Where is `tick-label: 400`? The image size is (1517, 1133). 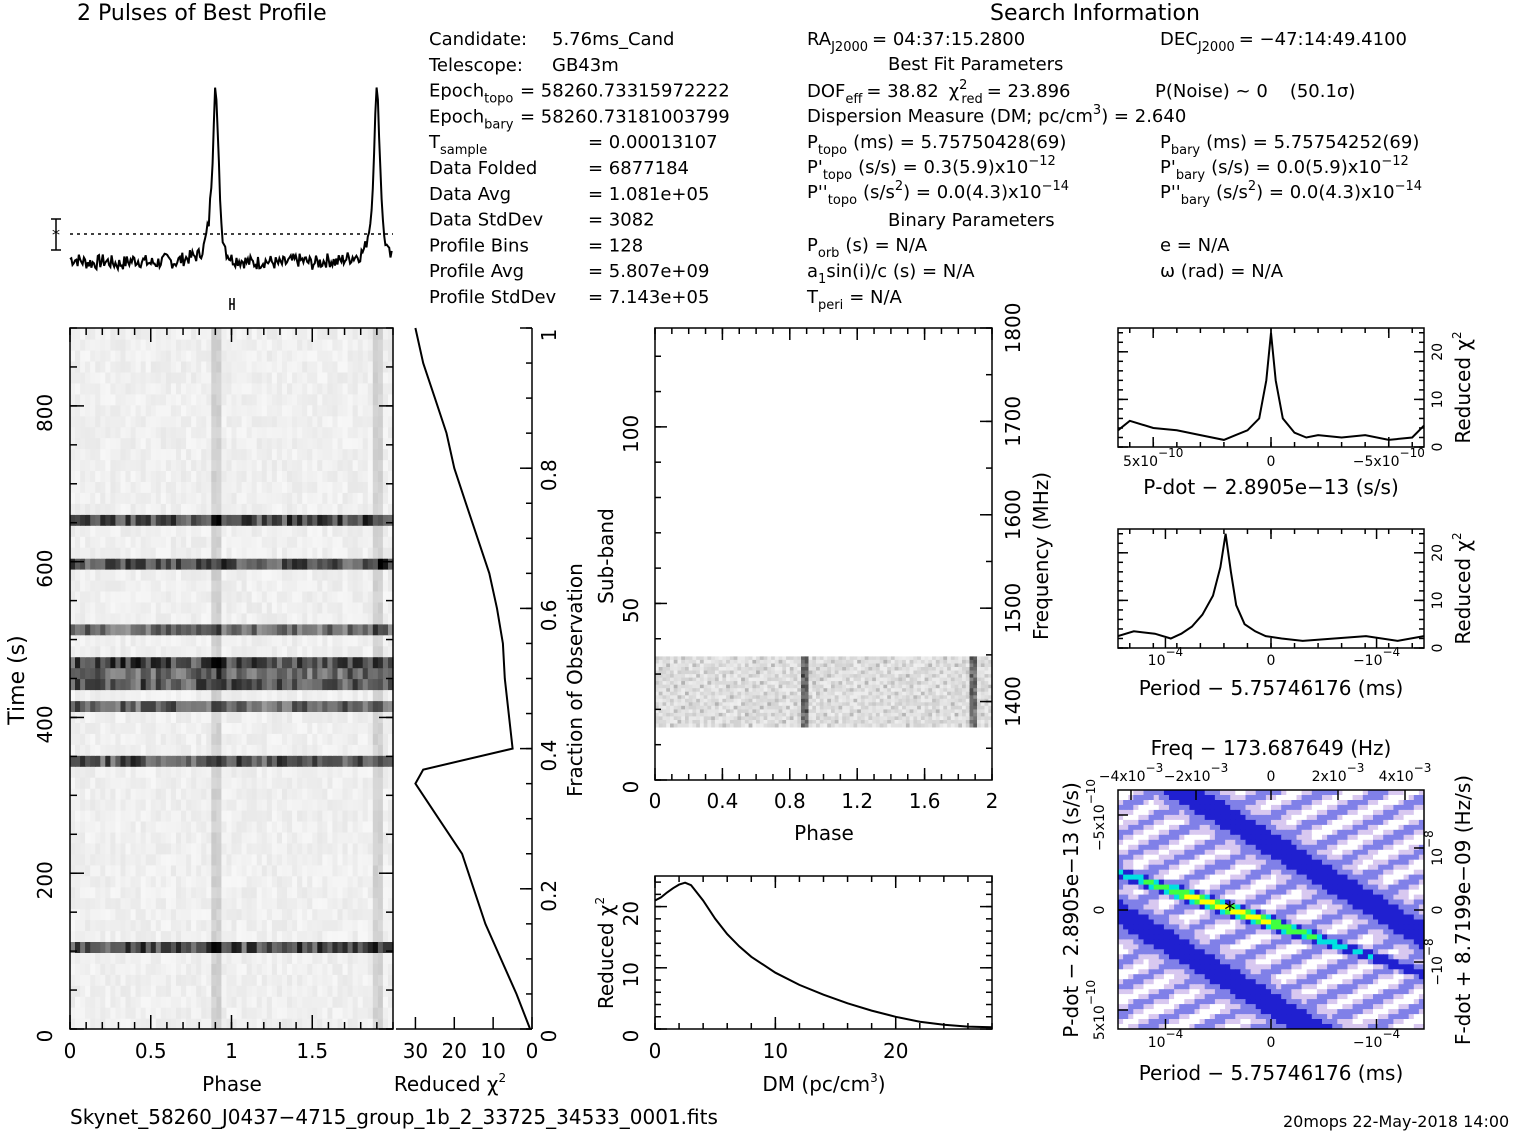 tick-label: 400 is located at coordinates (45, 724).